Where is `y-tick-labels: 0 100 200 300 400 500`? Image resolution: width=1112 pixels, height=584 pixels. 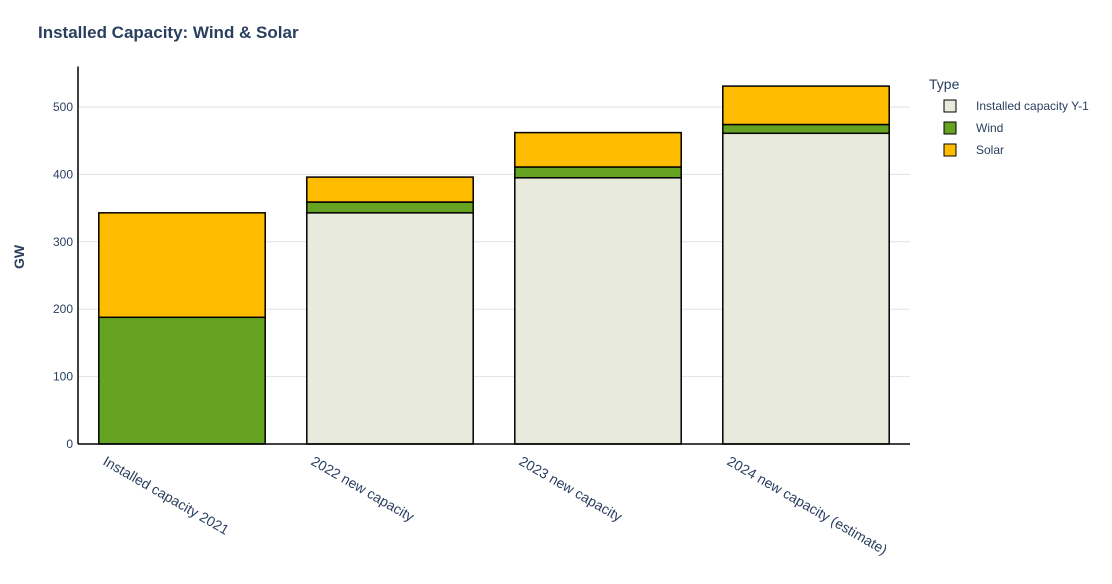
y-tick-labels: 0 100 200 300 400 500 is located at coordinates (63, 275).